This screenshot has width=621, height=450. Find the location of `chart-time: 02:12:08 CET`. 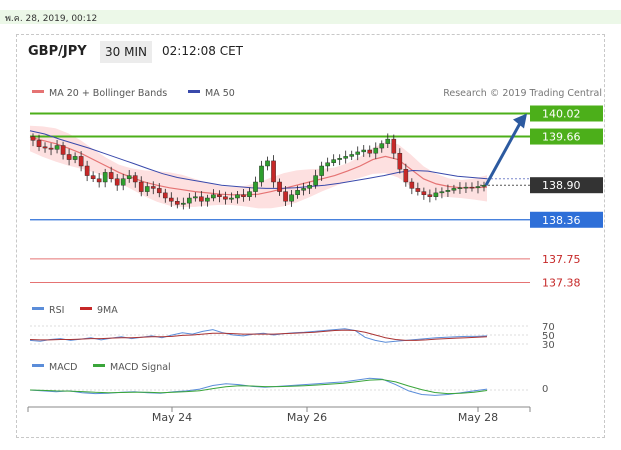

chart-time: 02:12:08 CET is located at coordinates (202, 51).